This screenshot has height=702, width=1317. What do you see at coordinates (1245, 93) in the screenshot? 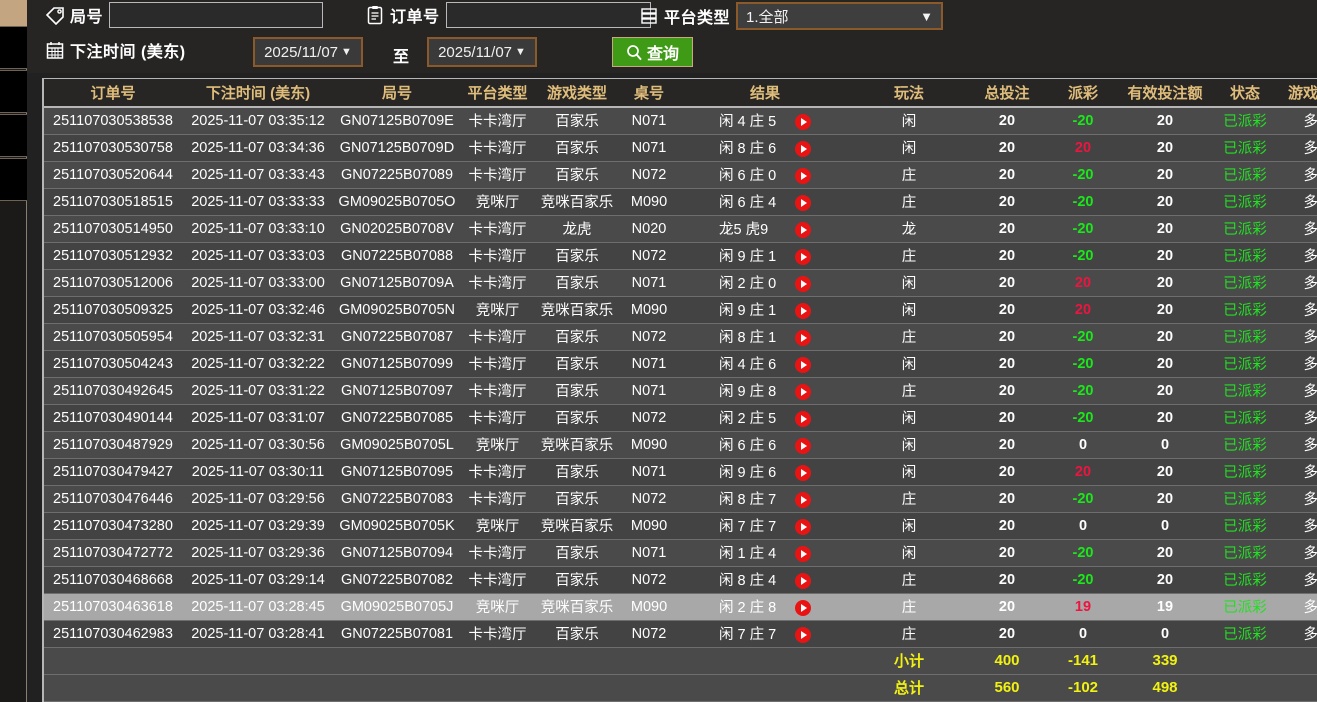
I see `col-status: 状态` at bounding box center [1245, 93].